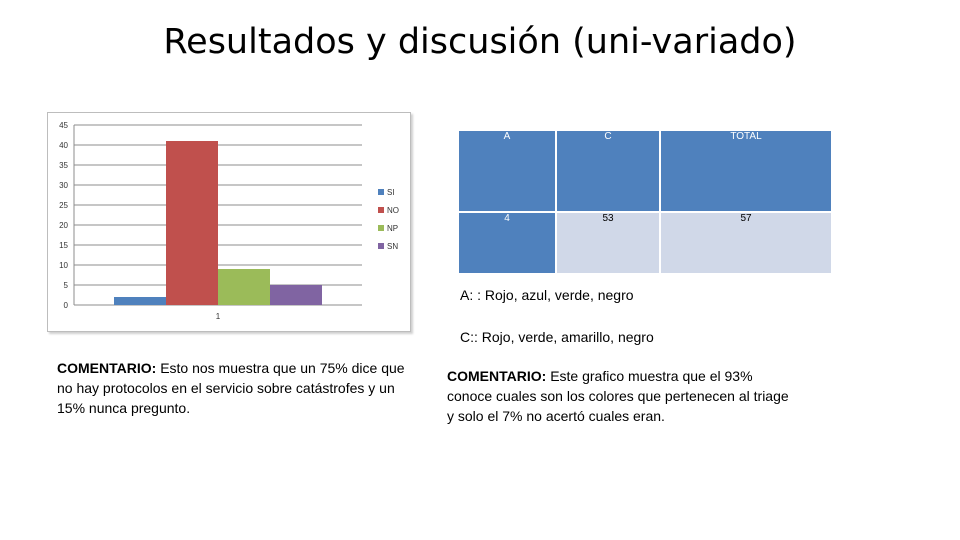 The height and width of the screenshot is (540, 960). What do you see at coordinates (66, 305) in the screenshot?
I see `y-tick-label: 0` at bounding box center [66, 305].